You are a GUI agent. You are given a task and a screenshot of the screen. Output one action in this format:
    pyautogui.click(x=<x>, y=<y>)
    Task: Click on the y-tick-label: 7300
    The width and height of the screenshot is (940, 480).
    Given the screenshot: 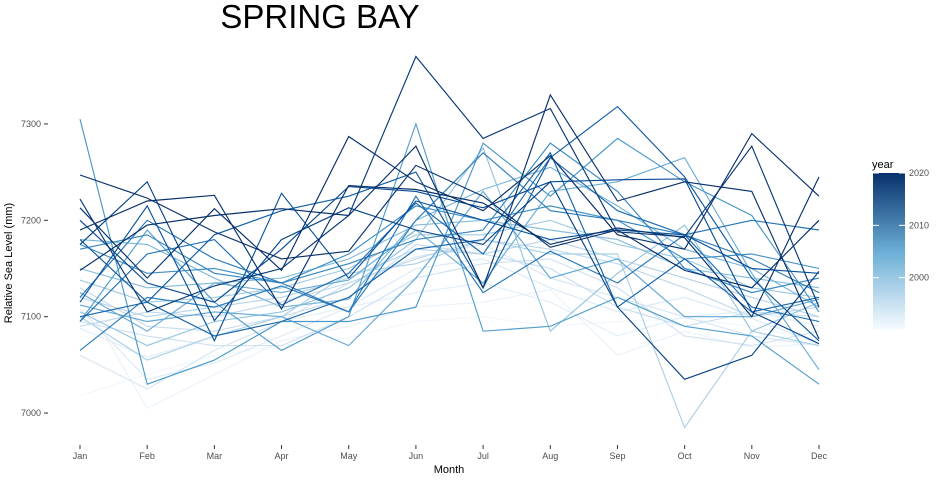 What is the action you would take?
    pyautogui.click(x=31, y=124)
    